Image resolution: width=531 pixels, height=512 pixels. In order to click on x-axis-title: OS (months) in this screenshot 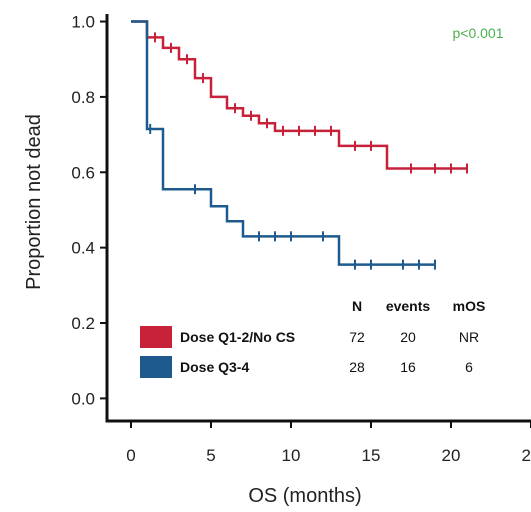, I will do `click(304, 496)`.